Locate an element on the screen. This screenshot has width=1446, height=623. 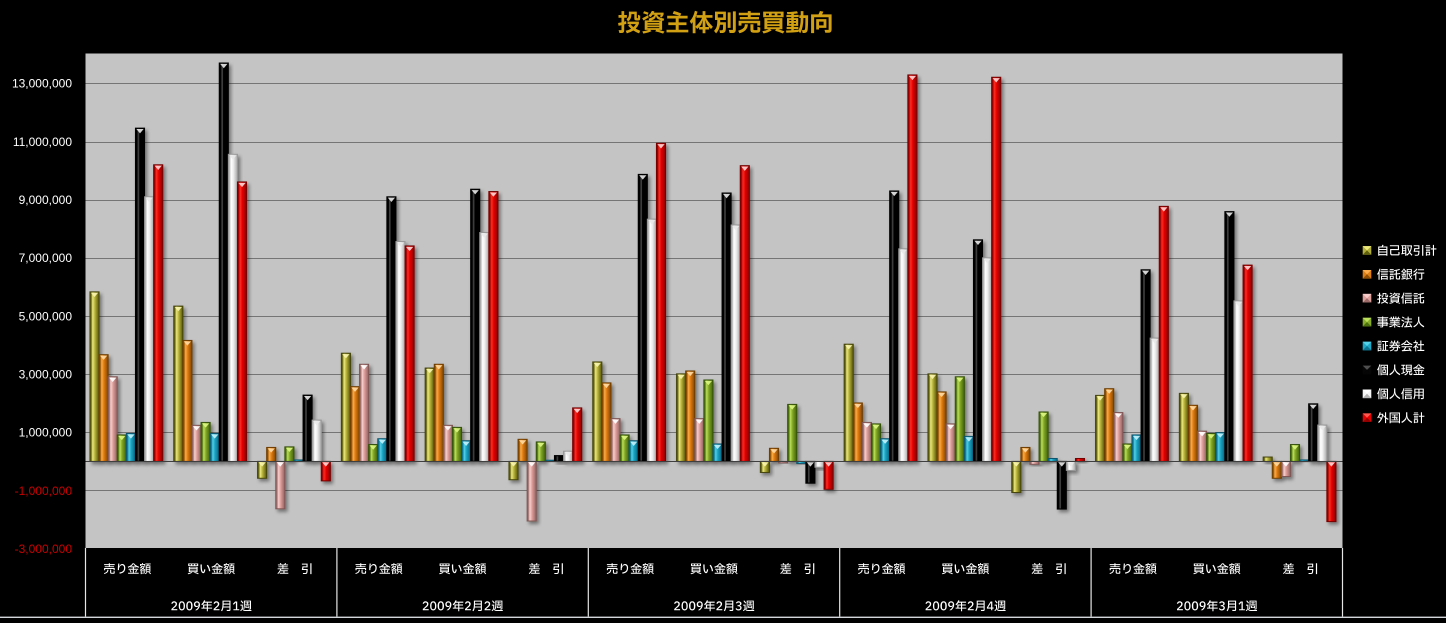
svg-text: 13,000,000 is located at coordinates (42, 84).